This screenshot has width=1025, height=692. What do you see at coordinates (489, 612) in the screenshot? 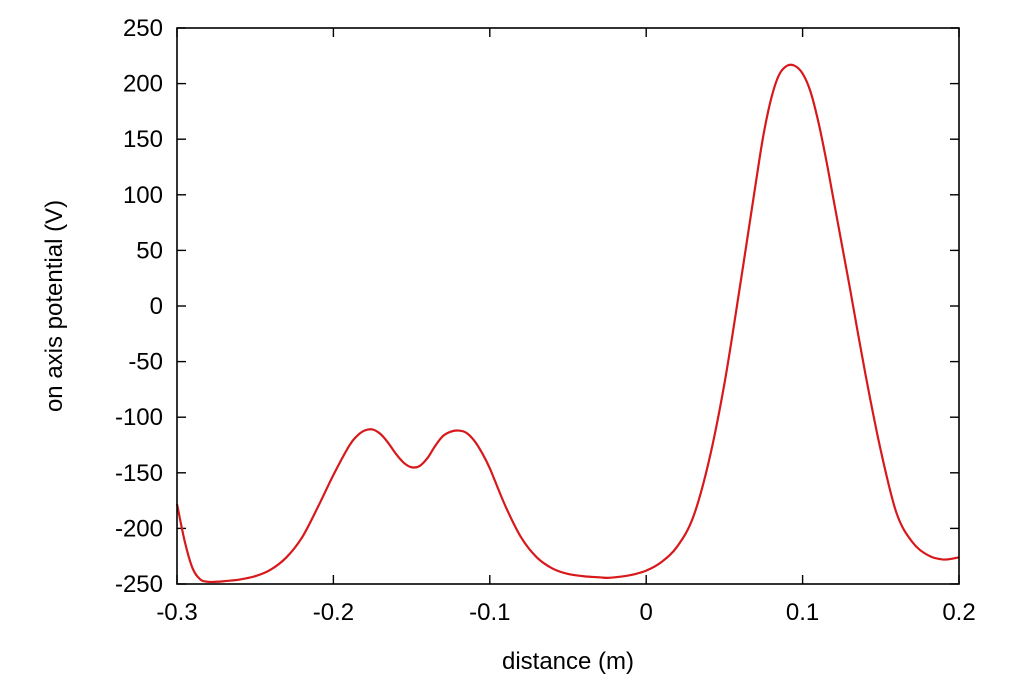
I see `x-tick-label: -0.1` at bounding box center [489, 612].